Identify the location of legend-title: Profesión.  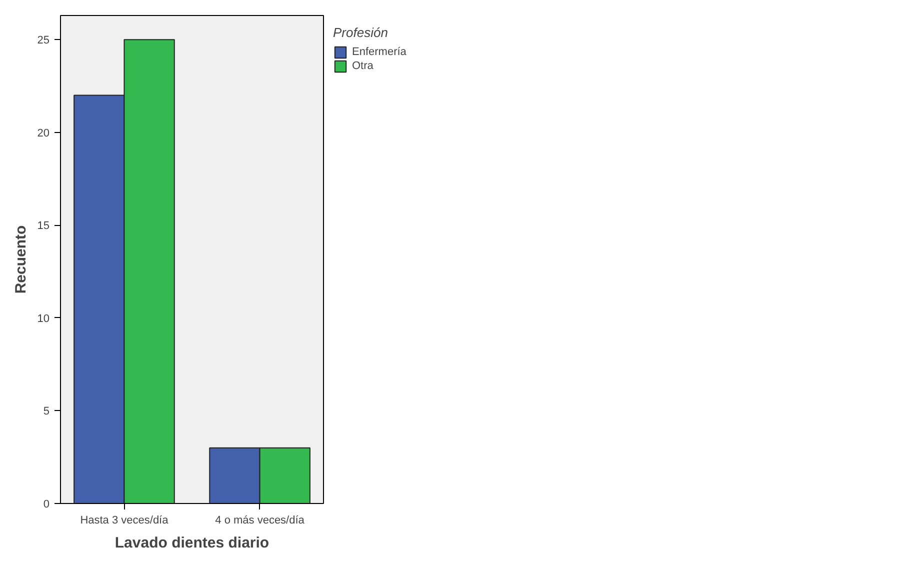
(361, 32).